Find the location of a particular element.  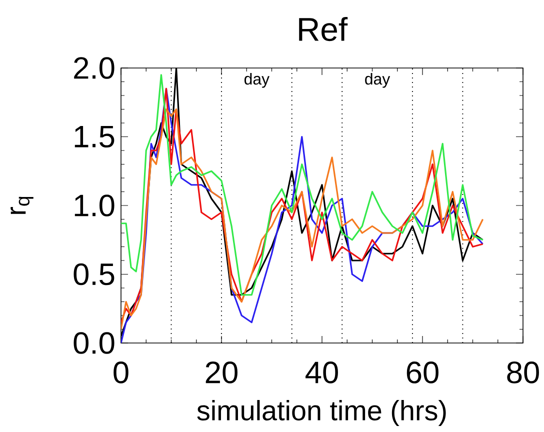

x-tick-label: 80 is located at coordinates (523, 373).